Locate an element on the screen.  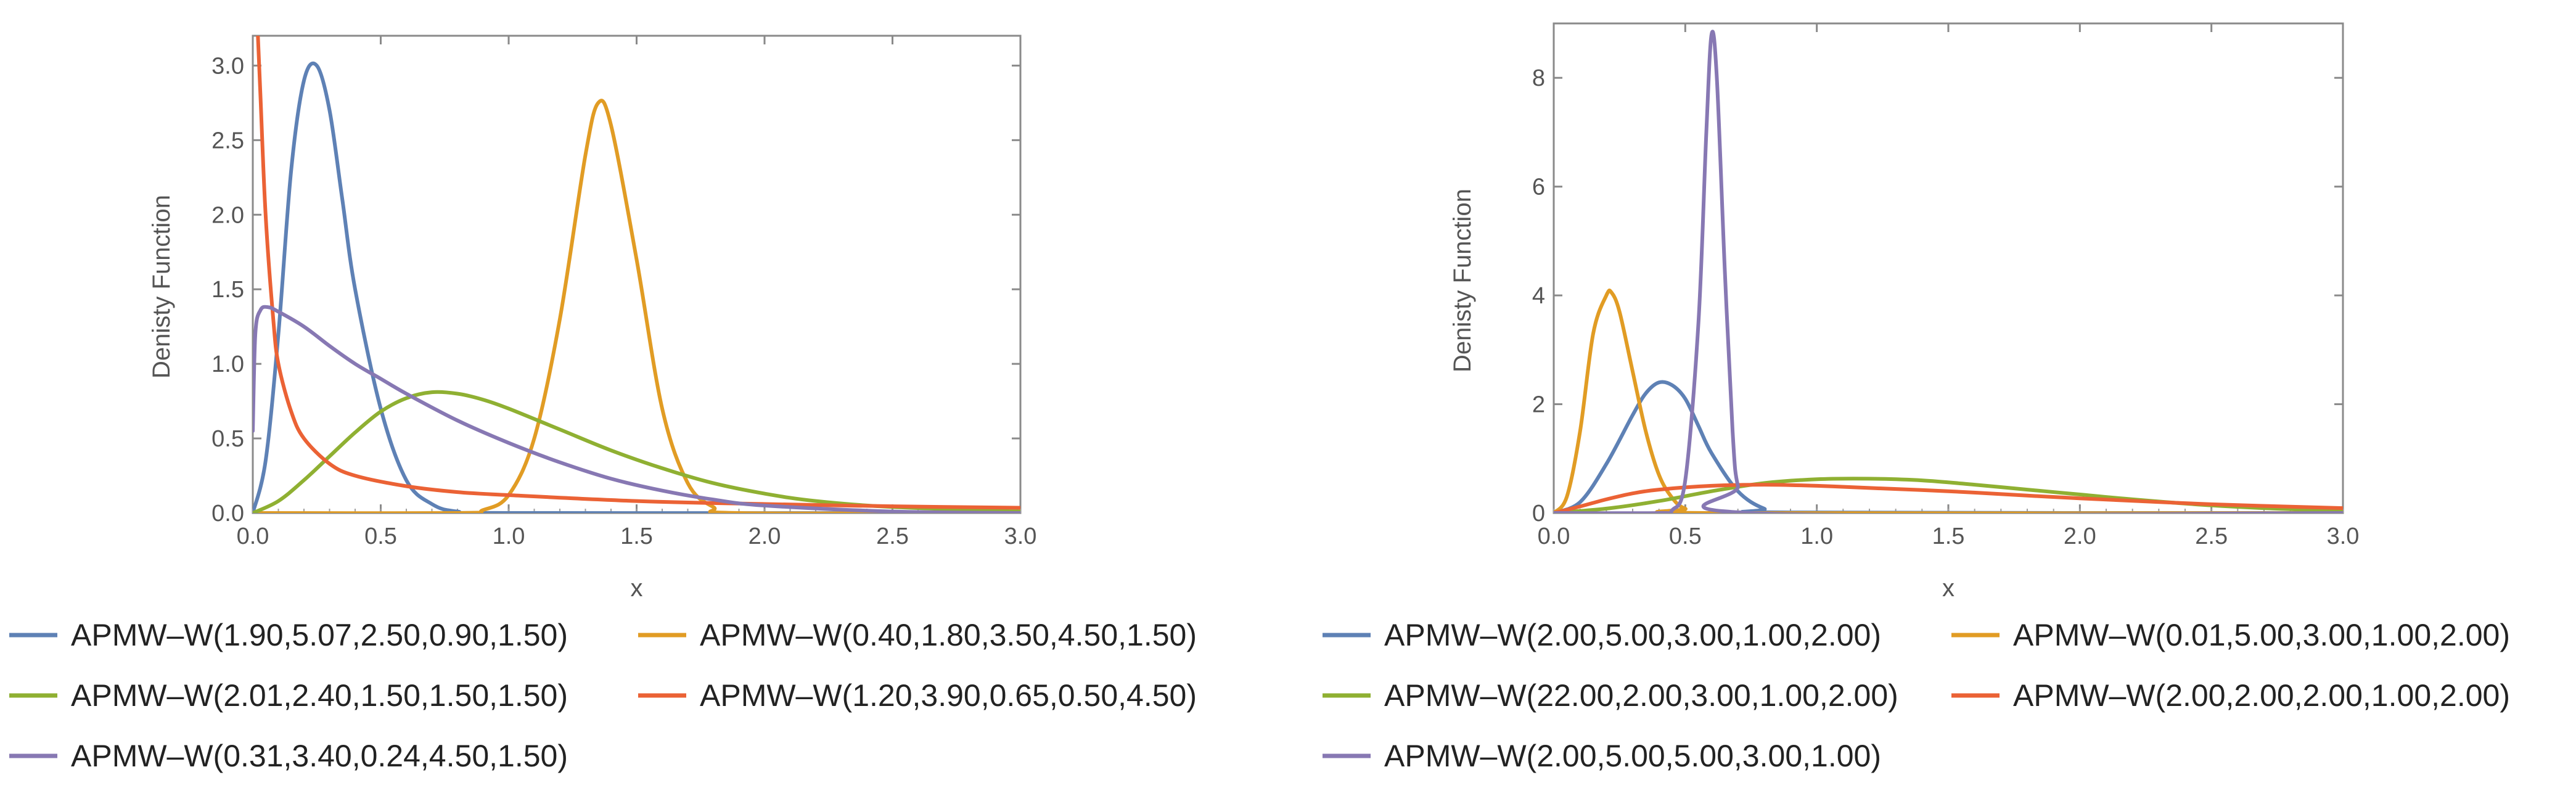
legend-label: APMW–W(0.31,3.40,0.24,4.50,1.50) is located at coordinates (319, 756).